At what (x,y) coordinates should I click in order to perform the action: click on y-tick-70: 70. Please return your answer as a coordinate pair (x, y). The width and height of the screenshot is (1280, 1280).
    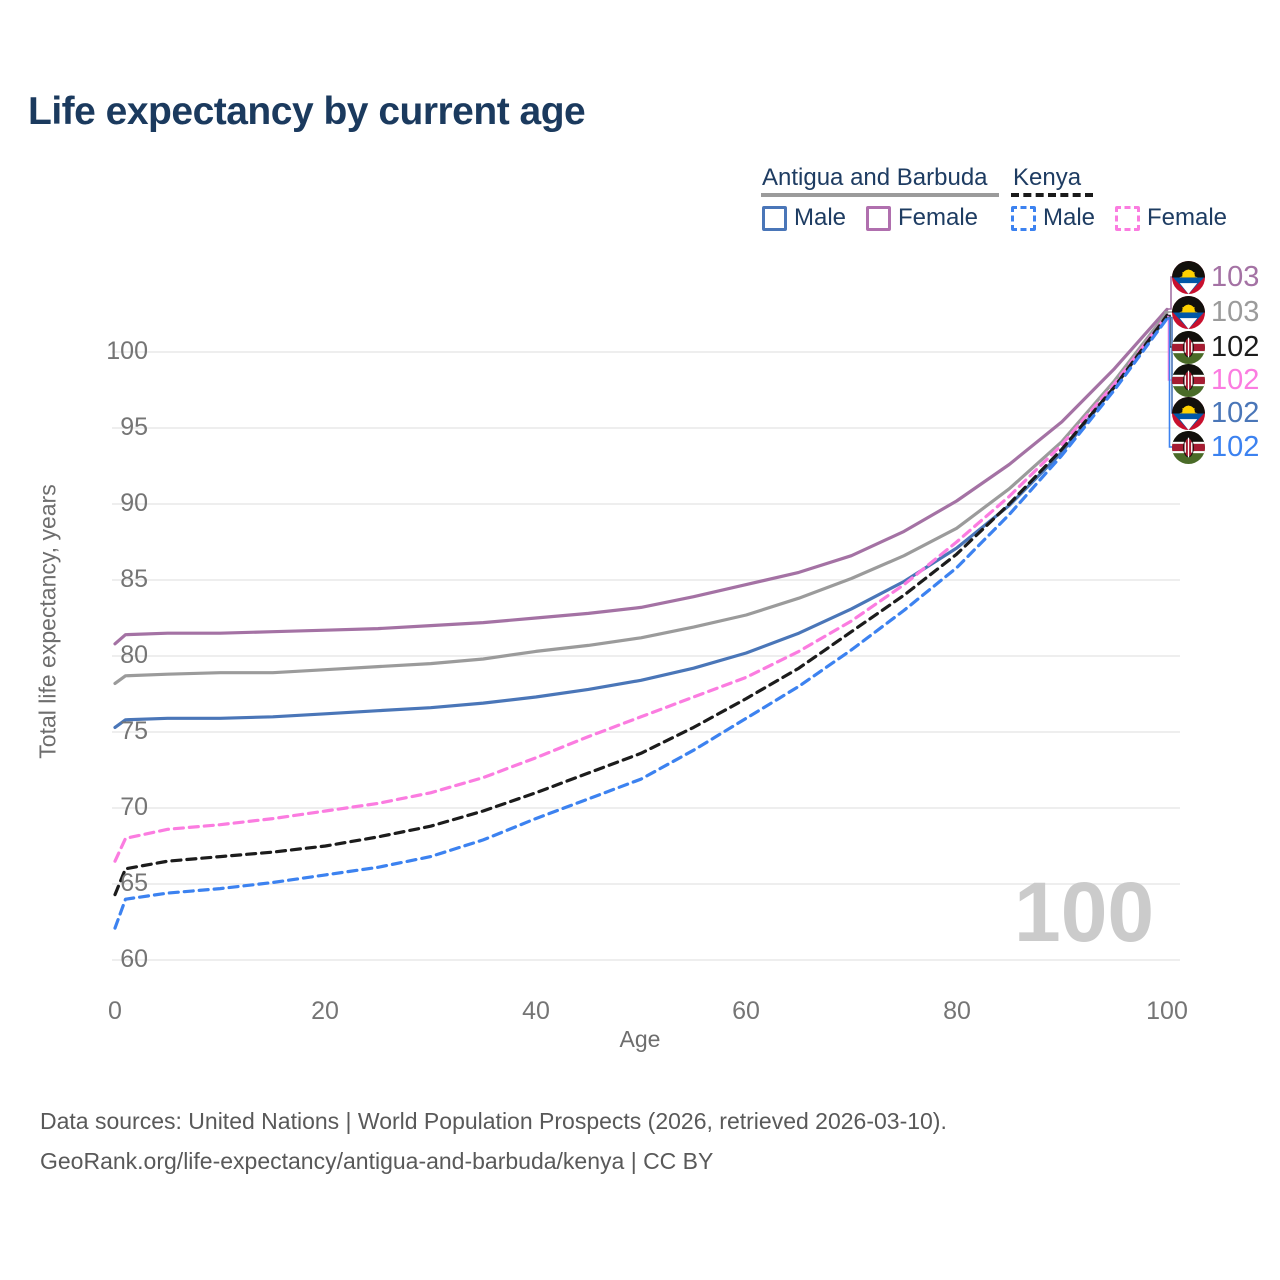
    Looking at the image, I should click on (134, 807).